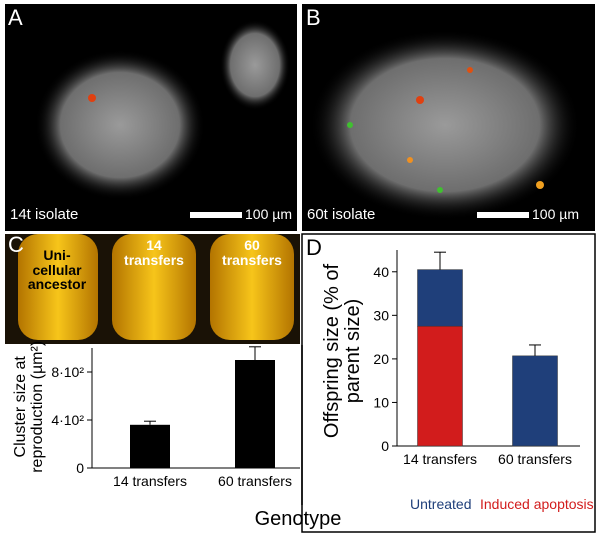 The image size is (600, 545). Describe the element at coordinates (57, 270) in the screenshot. I see `tube-label: Uni-cellular ancestor` at that location.